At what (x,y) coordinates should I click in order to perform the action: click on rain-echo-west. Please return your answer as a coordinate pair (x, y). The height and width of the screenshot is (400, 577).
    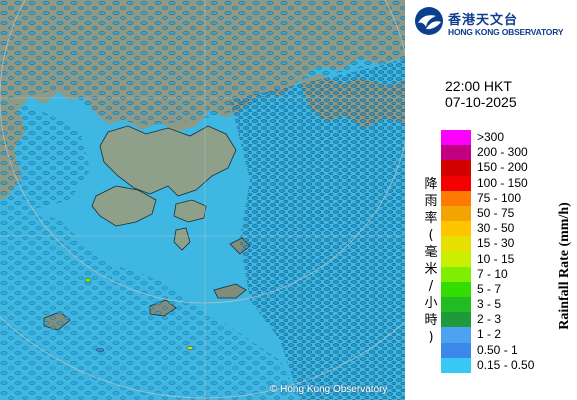
    Looking at the image, I should click on (45, 155).